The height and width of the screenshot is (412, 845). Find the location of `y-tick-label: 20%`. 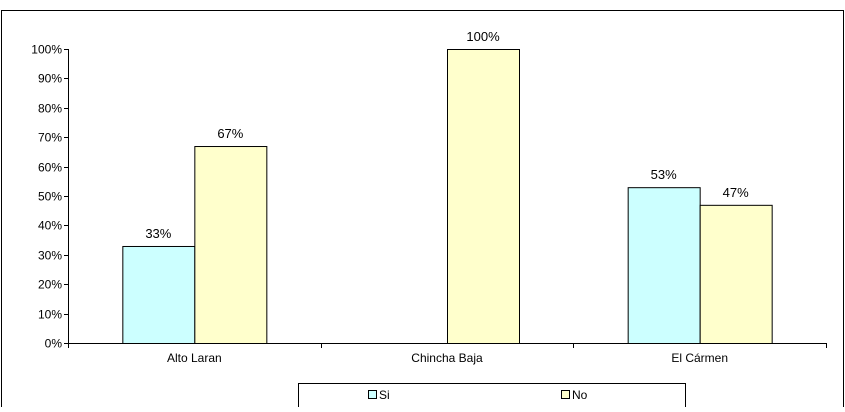

y-tick-label: 20% is located at coordinates (50, 285).